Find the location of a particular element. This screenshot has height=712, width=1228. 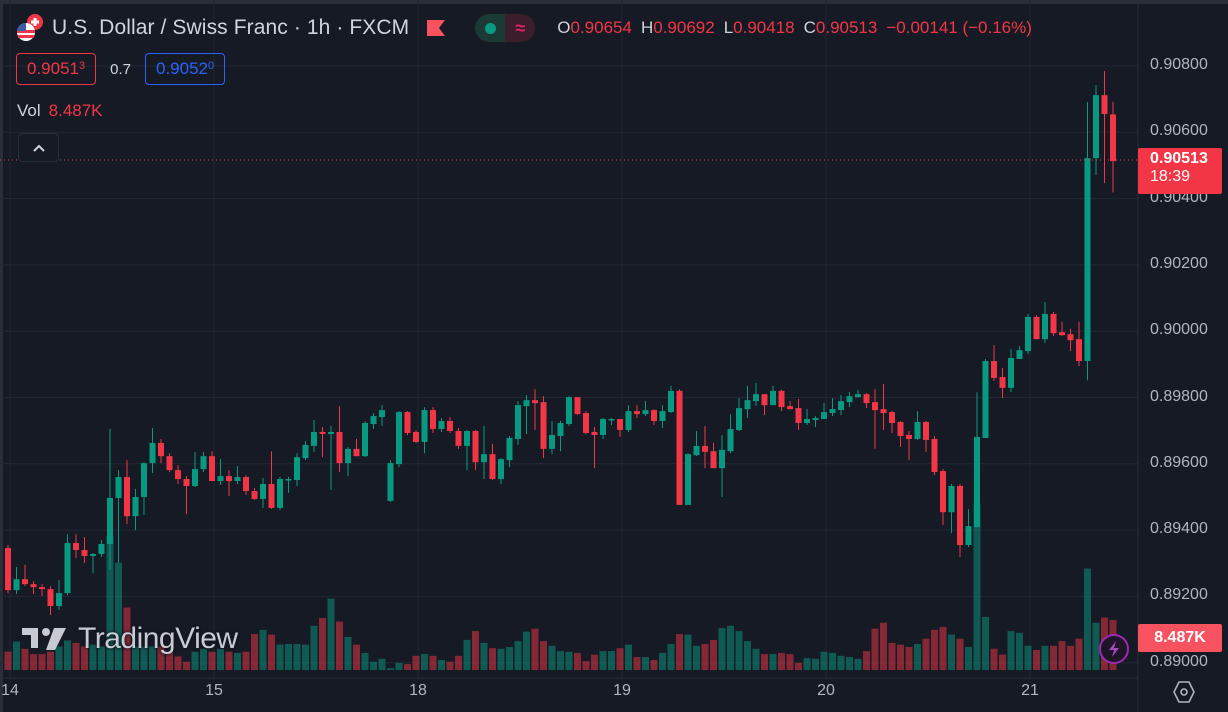

buy-price-button: 0.9052 0 is located at coordinates (185, 69).